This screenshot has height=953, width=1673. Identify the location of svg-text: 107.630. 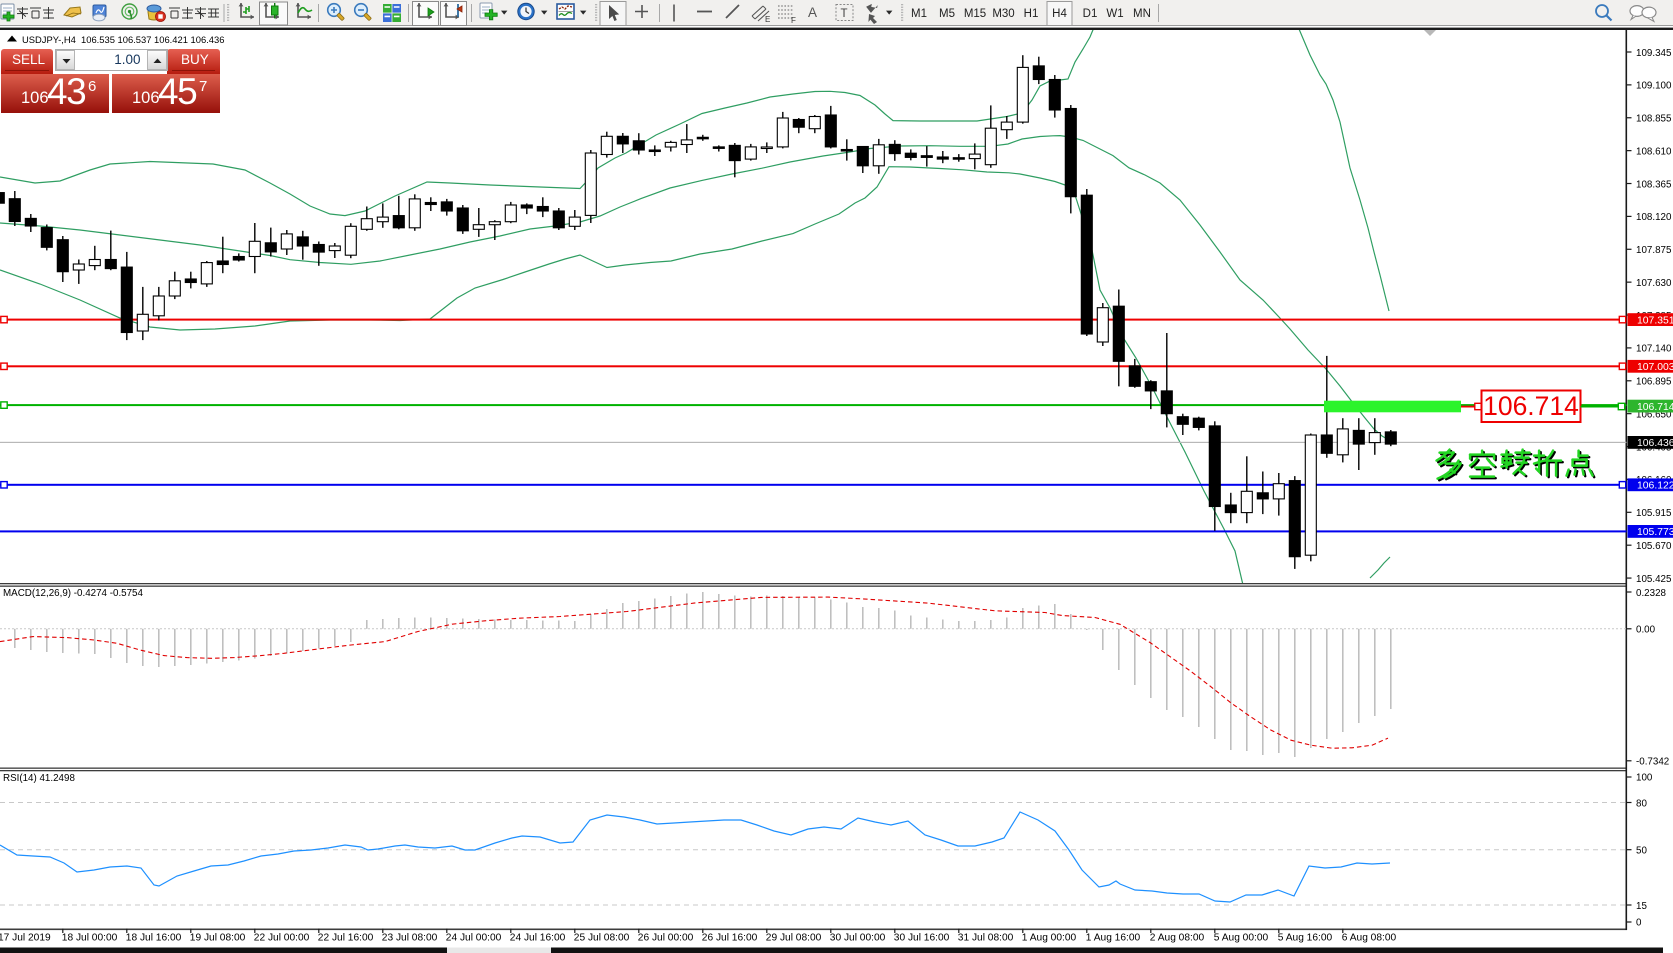
(1654, 283).